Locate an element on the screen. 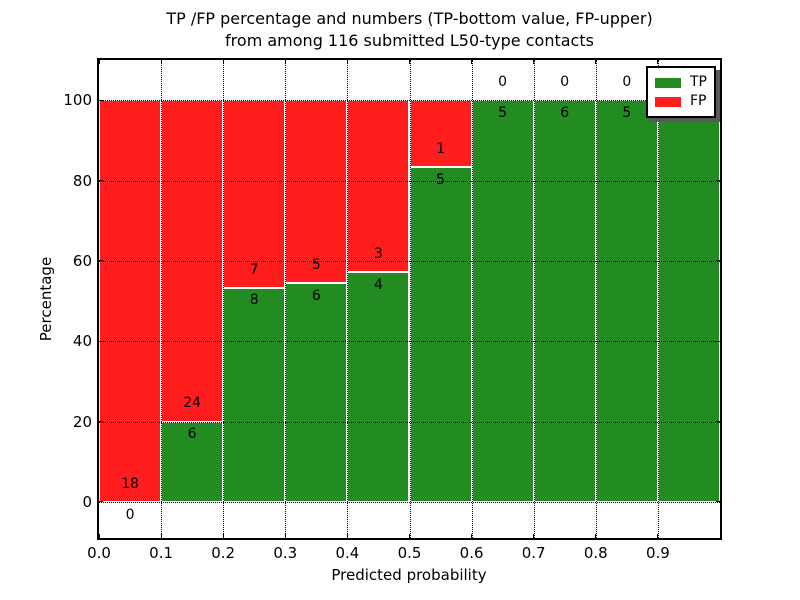  fp-count-label: 3 is located at coordinates (378, 254).